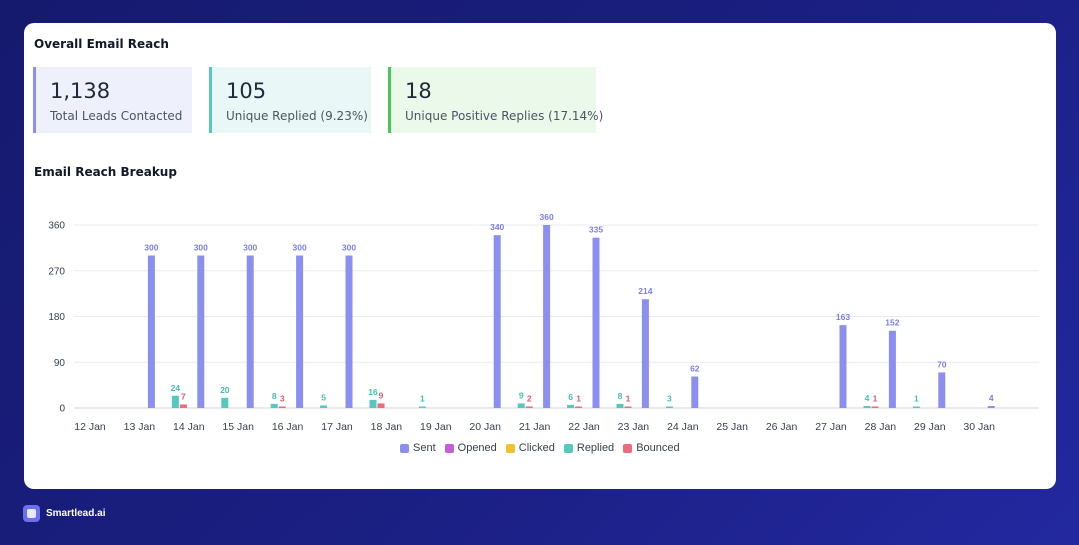 This screenshot has width=1079, height=545. Describe the element at coordinates (404, 448) in the screenshot. I see `legend-swatch-sent` at that location.